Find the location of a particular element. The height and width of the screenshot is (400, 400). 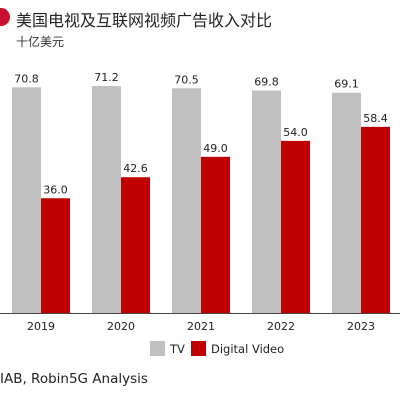

chart-title: 美国电视及互联网视频广告收入对比 is located at coordinates (144, 20).